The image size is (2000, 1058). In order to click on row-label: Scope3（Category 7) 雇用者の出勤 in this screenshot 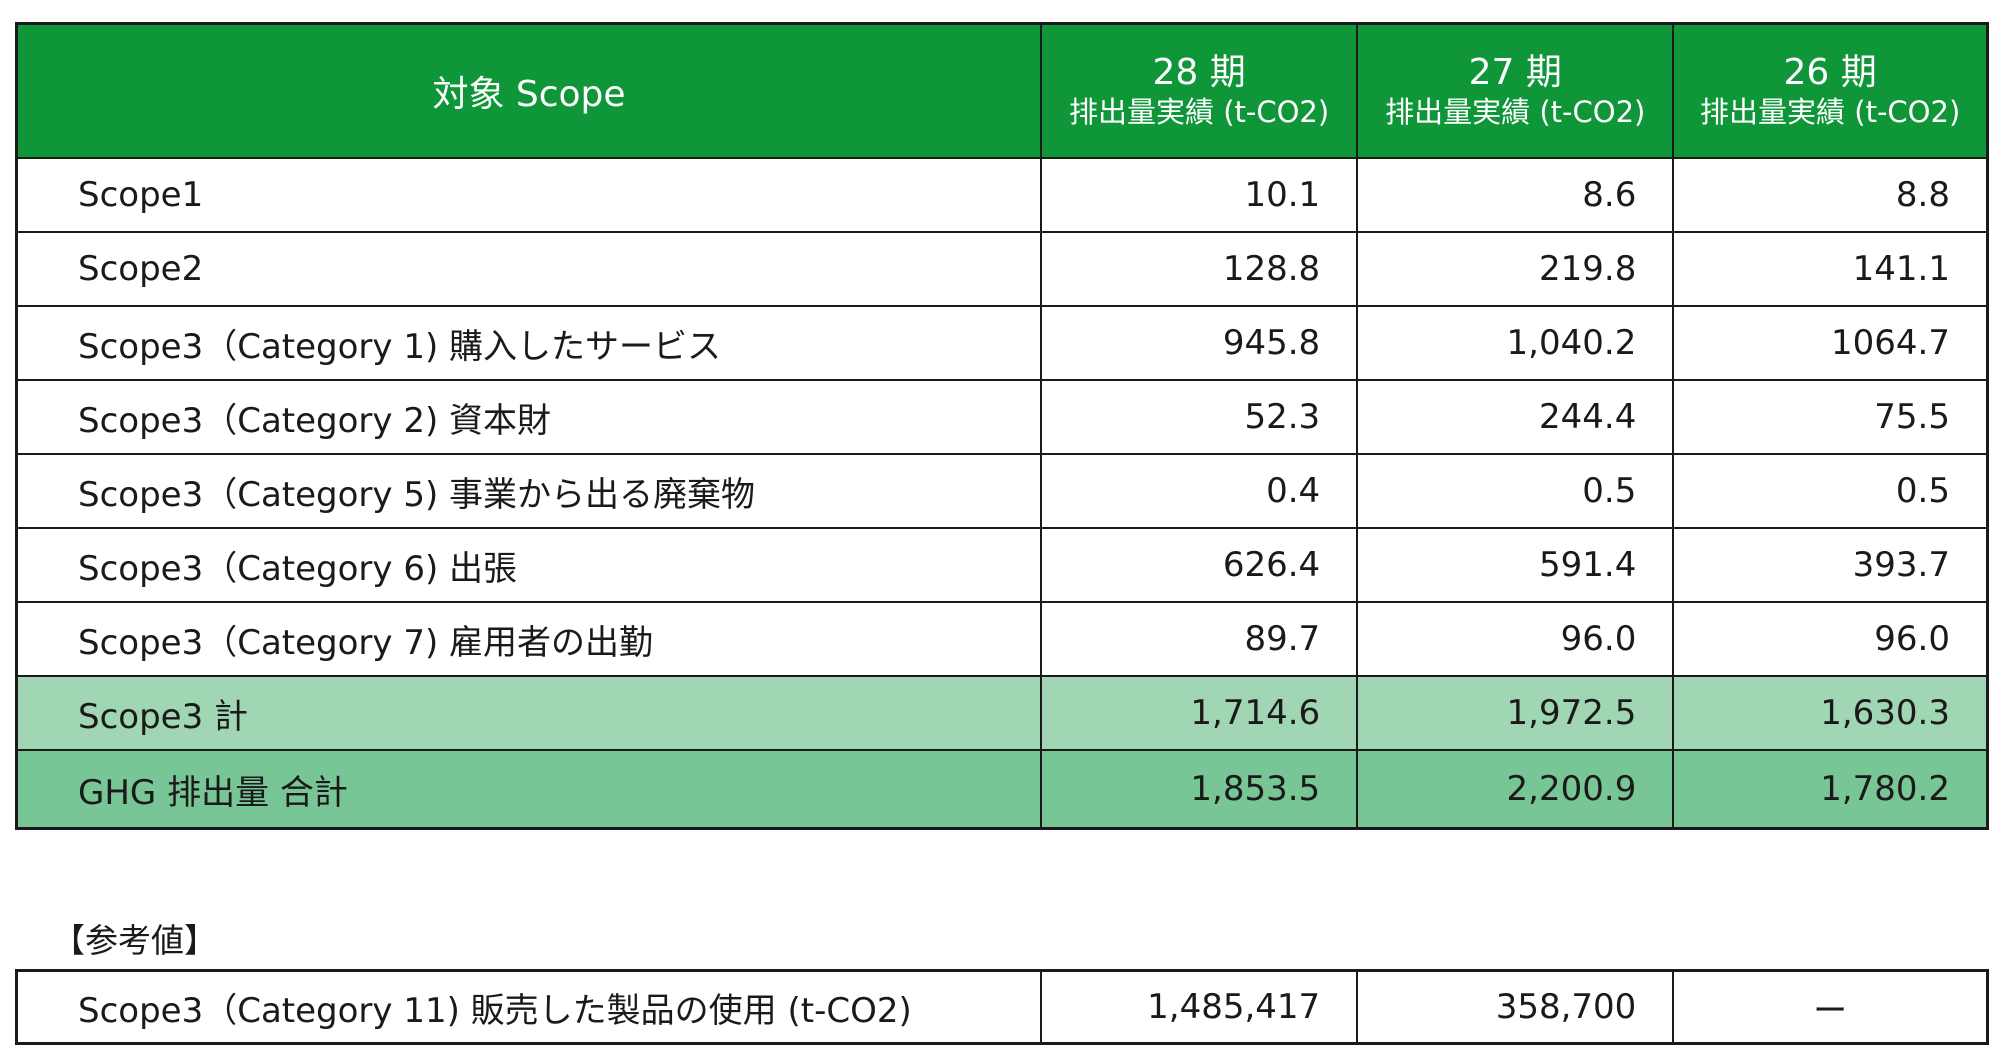, I will do `click(529, 639)`.